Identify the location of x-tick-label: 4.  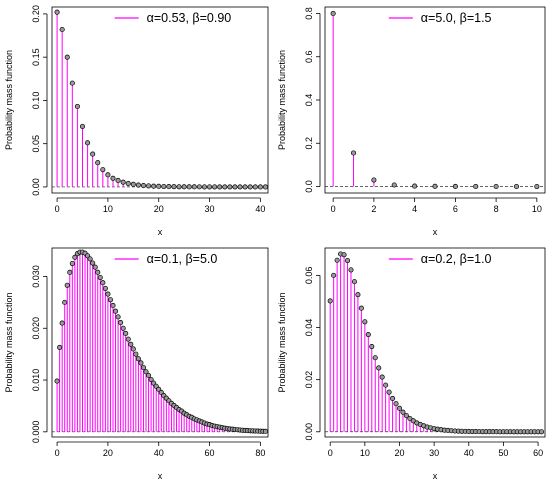
(414, 209).